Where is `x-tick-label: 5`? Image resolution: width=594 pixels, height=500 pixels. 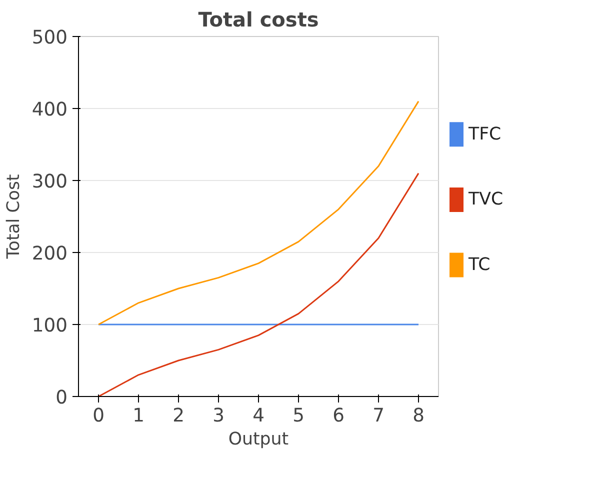
x-tick-label: 5 is located at coordinates (298, 416).